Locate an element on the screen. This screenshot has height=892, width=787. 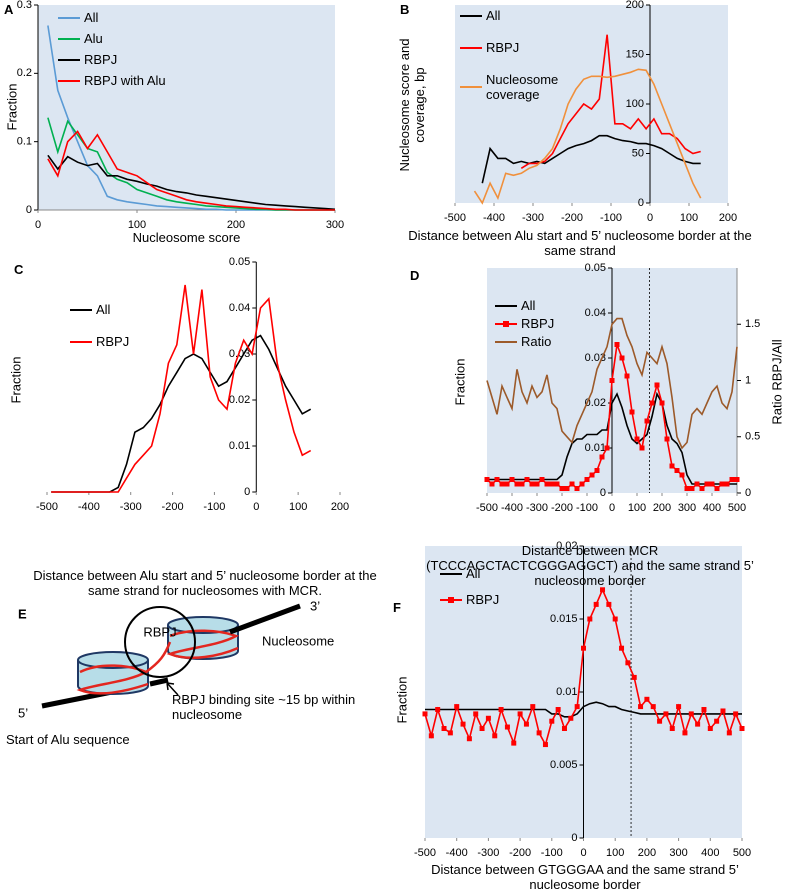
plot-area is located at coordinates (591, 104).